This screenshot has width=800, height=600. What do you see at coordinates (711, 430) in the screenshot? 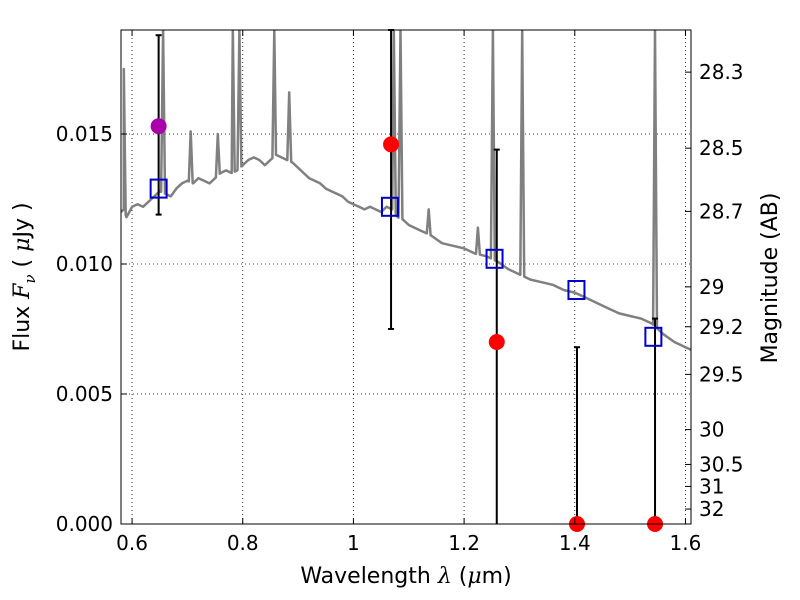
I see `y2-tick-label: 30` at bounding box center [711, 430].